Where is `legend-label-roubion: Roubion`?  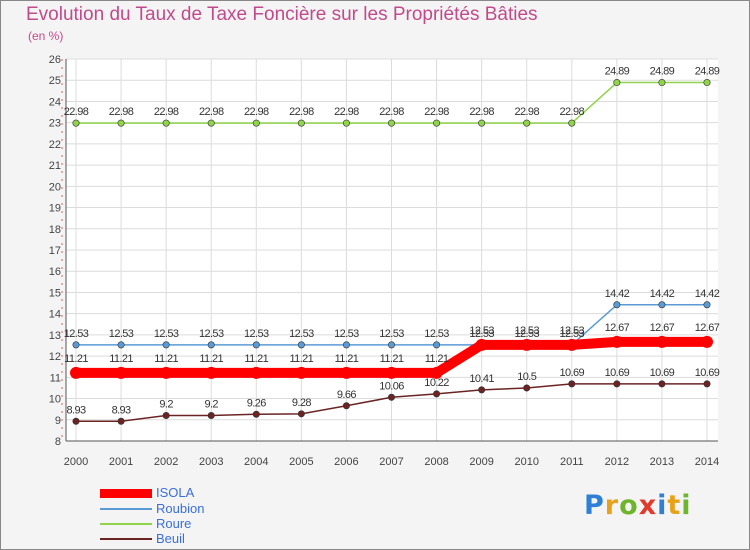
legend-label-roubion: Roubion is located at coordinates (180, 508).